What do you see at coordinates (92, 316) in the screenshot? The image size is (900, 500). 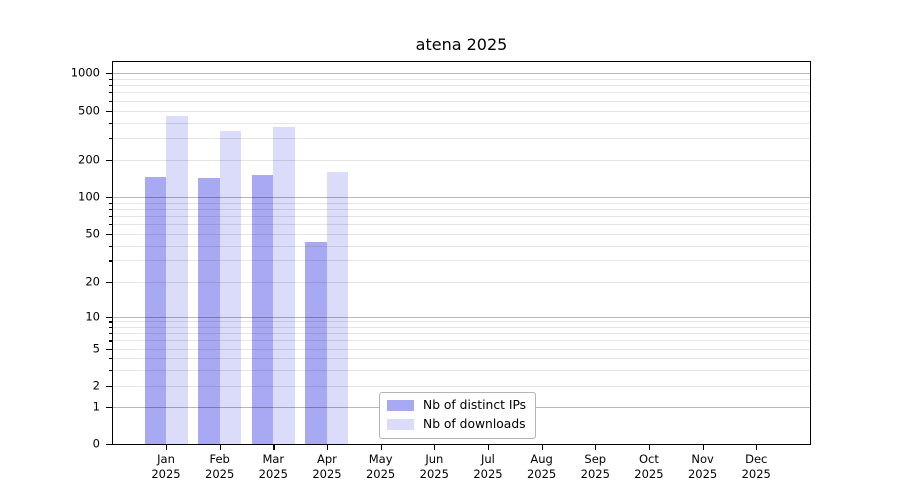 I see `y-tick-label: 10` at bounding box center [92, 316].